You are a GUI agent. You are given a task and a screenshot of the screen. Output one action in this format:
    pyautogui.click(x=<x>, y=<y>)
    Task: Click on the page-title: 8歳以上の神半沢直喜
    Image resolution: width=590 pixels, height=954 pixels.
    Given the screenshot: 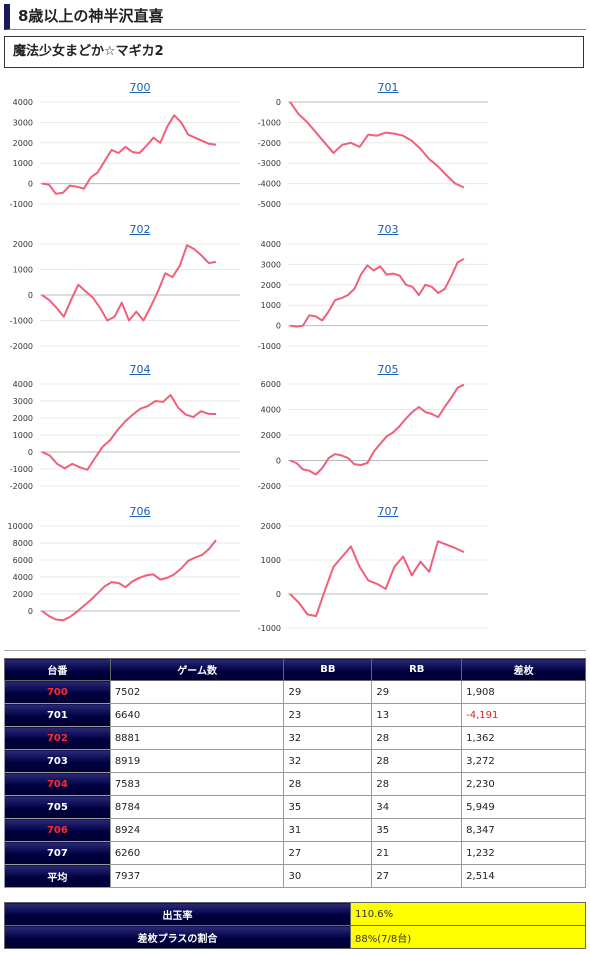 What is the action you would take?
    pyautogui.click(x=295, y=17)
    